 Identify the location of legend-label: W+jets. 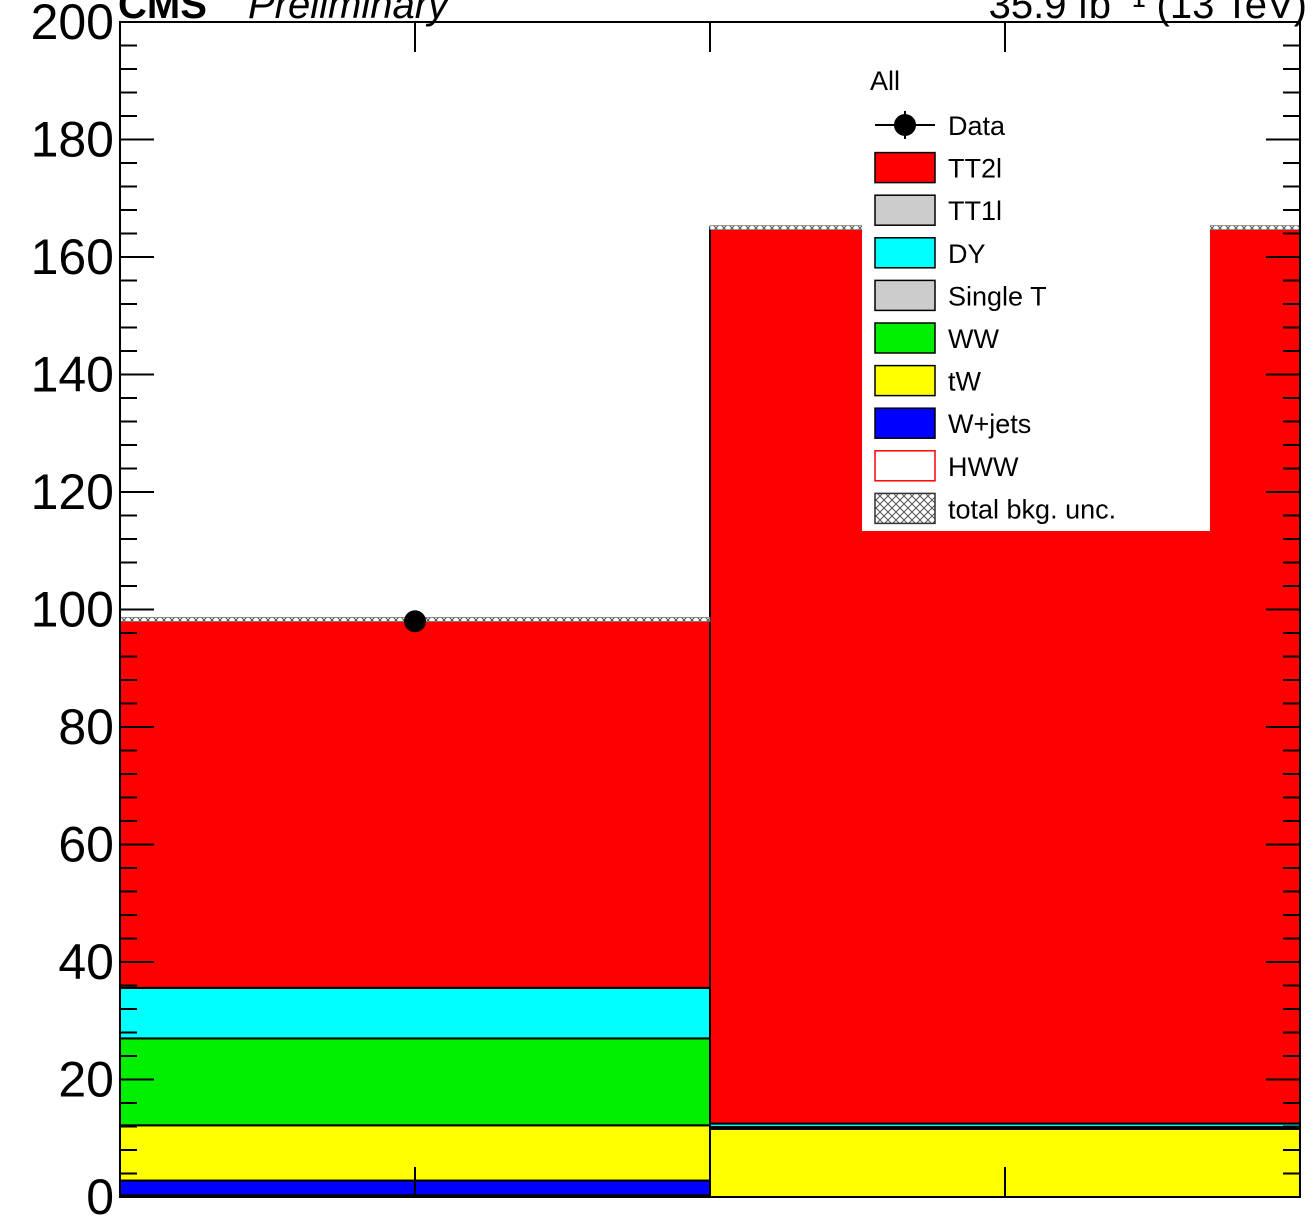
(989, 424).